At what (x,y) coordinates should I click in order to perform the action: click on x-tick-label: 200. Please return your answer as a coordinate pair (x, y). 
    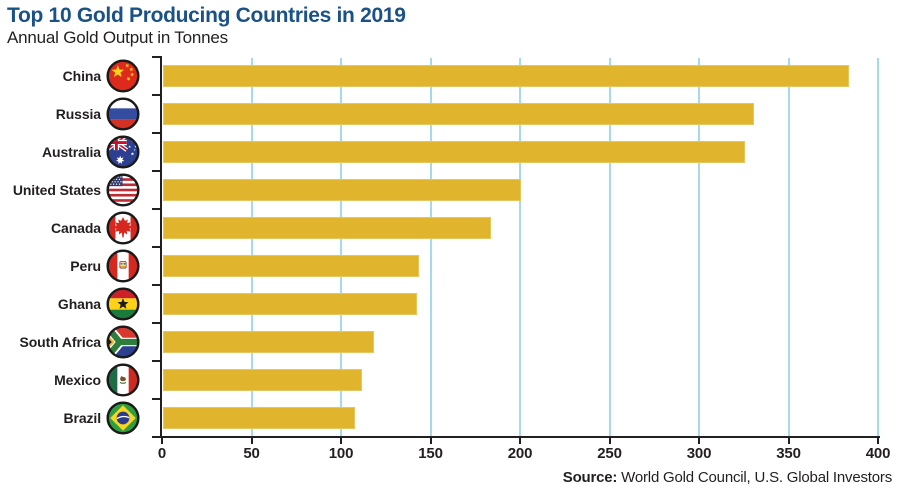
    Looking at the image, I should click on (520, 453).